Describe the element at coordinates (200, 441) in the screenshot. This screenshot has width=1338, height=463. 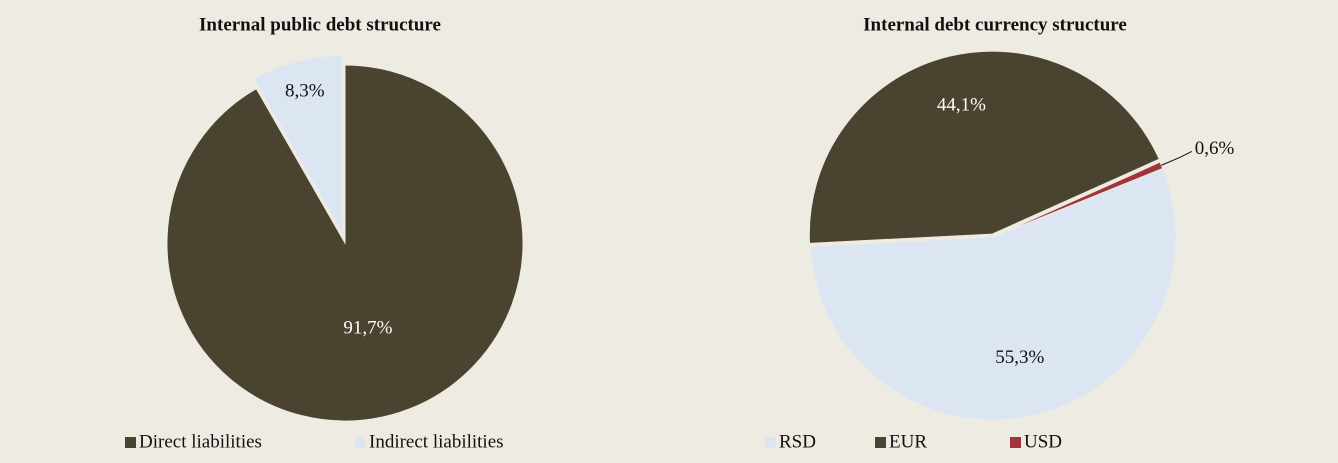
I see `legend-label: Direct liabilities` at that location.